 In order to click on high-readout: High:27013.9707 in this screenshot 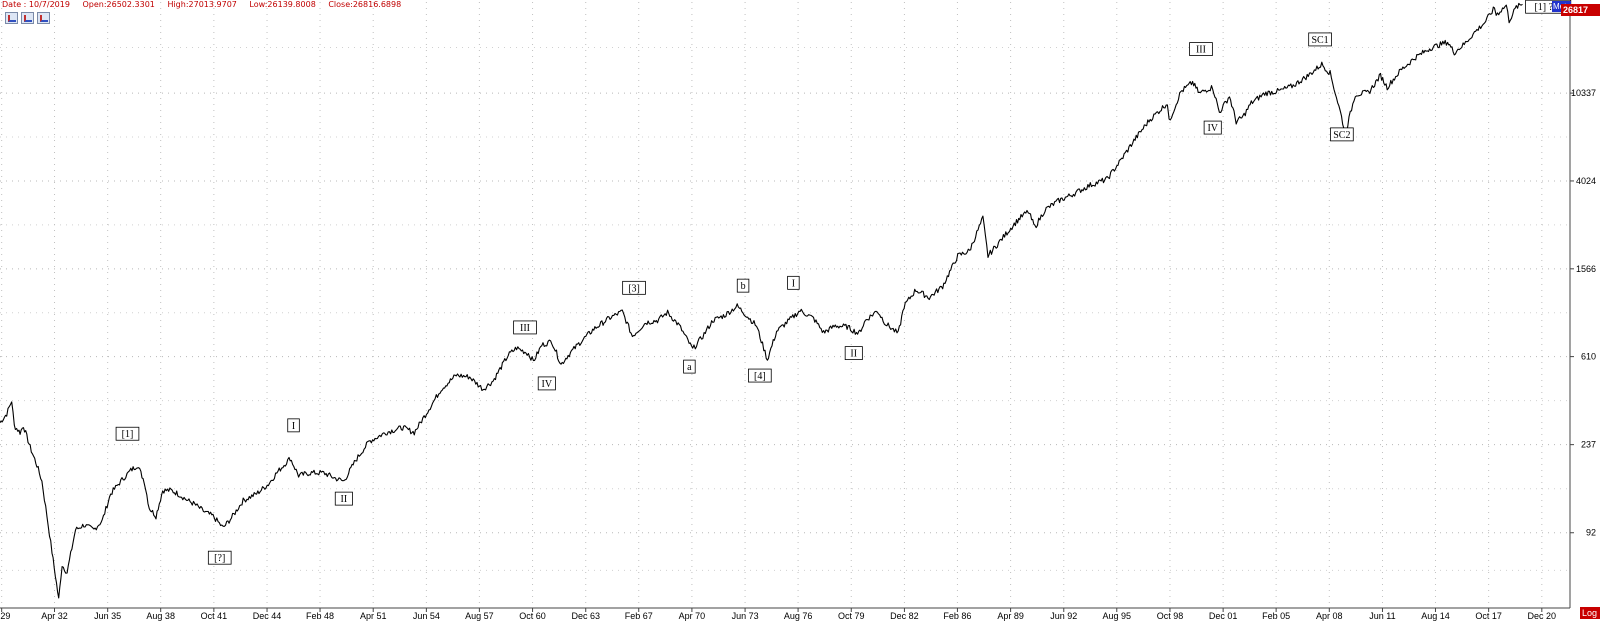, I will do `click(202, 4)`.